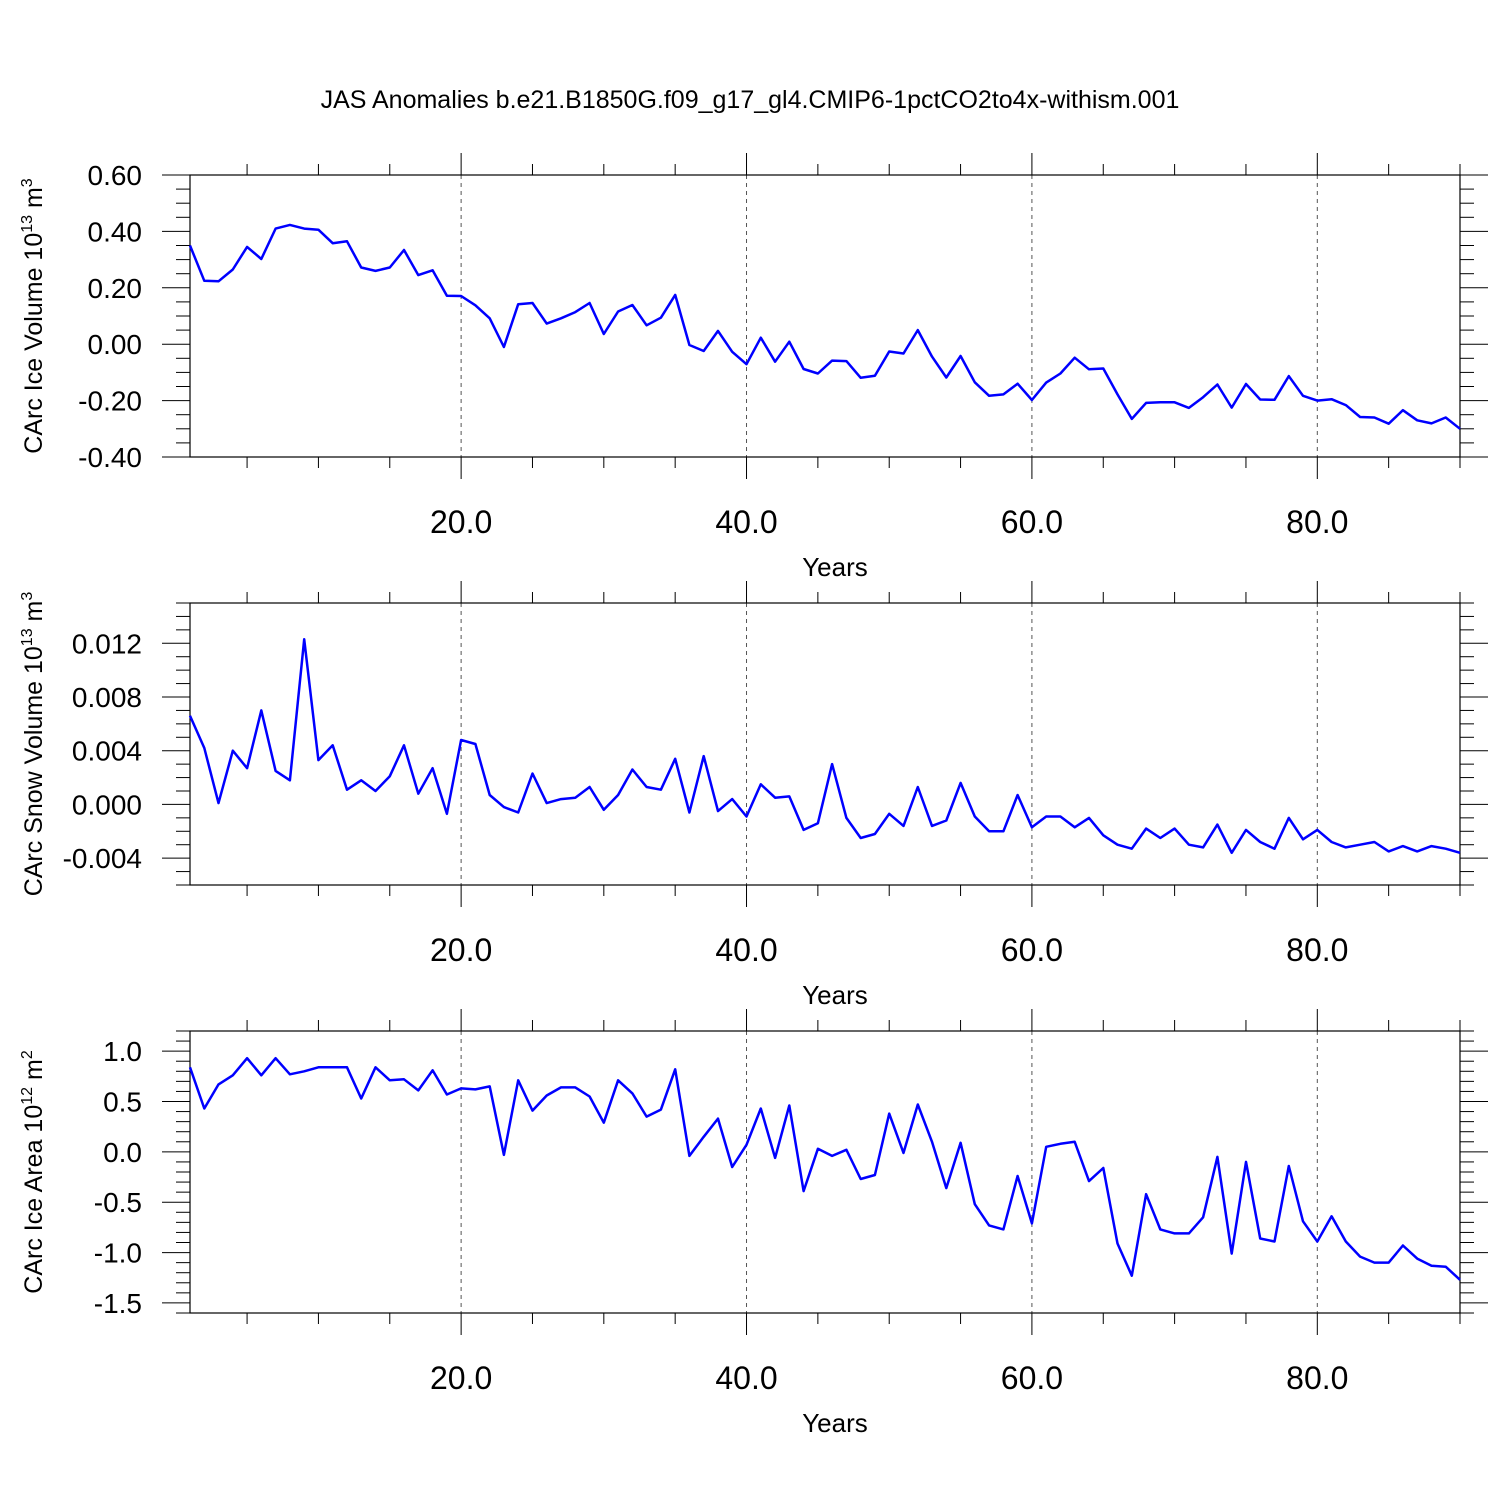  What do you see at coordinates (115, 288) in the screenshot?
I see `y-tick-label: 0.20` at bounding box center [115, 288].